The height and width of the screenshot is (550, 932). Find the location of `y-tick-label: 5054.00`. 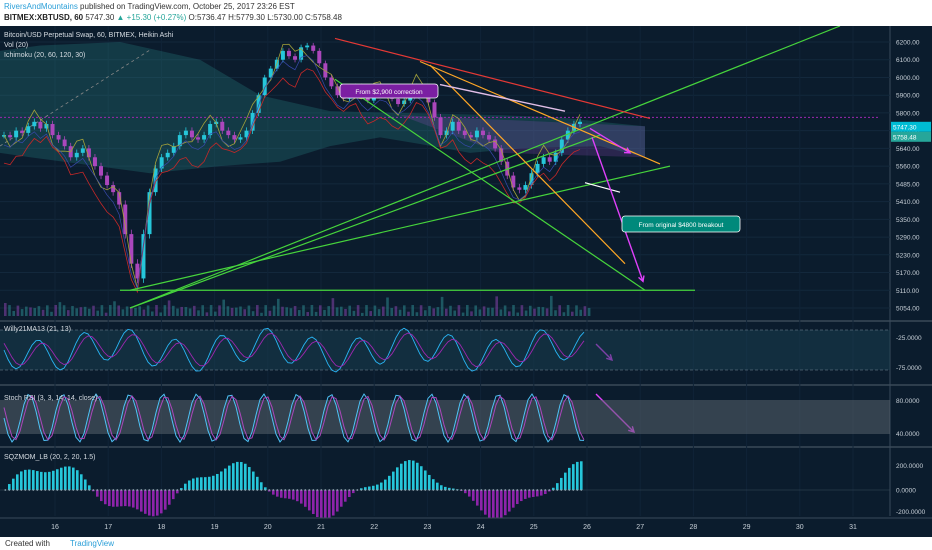

y-tick-label: 5054.00 is located at coordinates (908, 309).